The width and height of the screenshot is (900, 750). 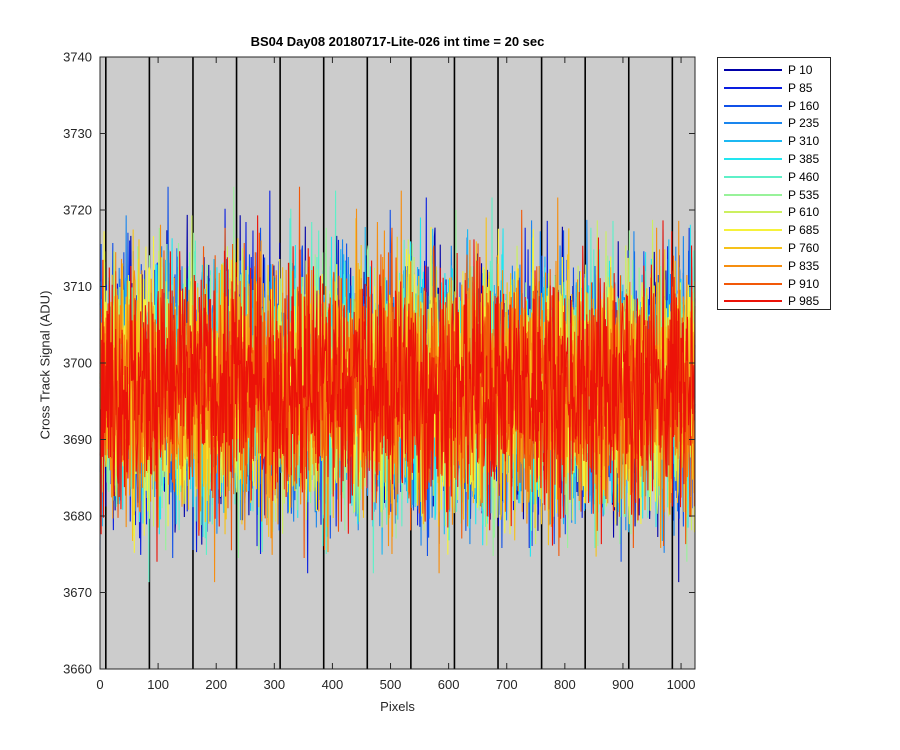 I want to click on x-tick-label: 700, so click(x=507, y=684).